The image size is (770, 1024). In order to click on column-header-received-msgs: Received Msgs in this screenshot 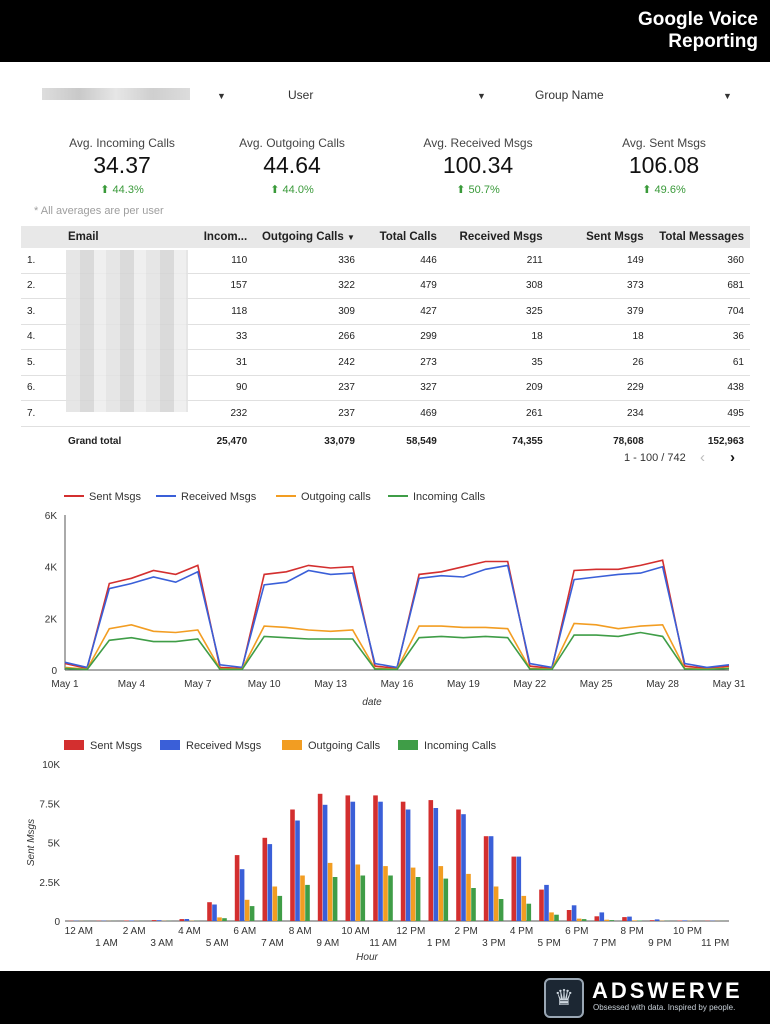, I will do `click(495, 237)`.